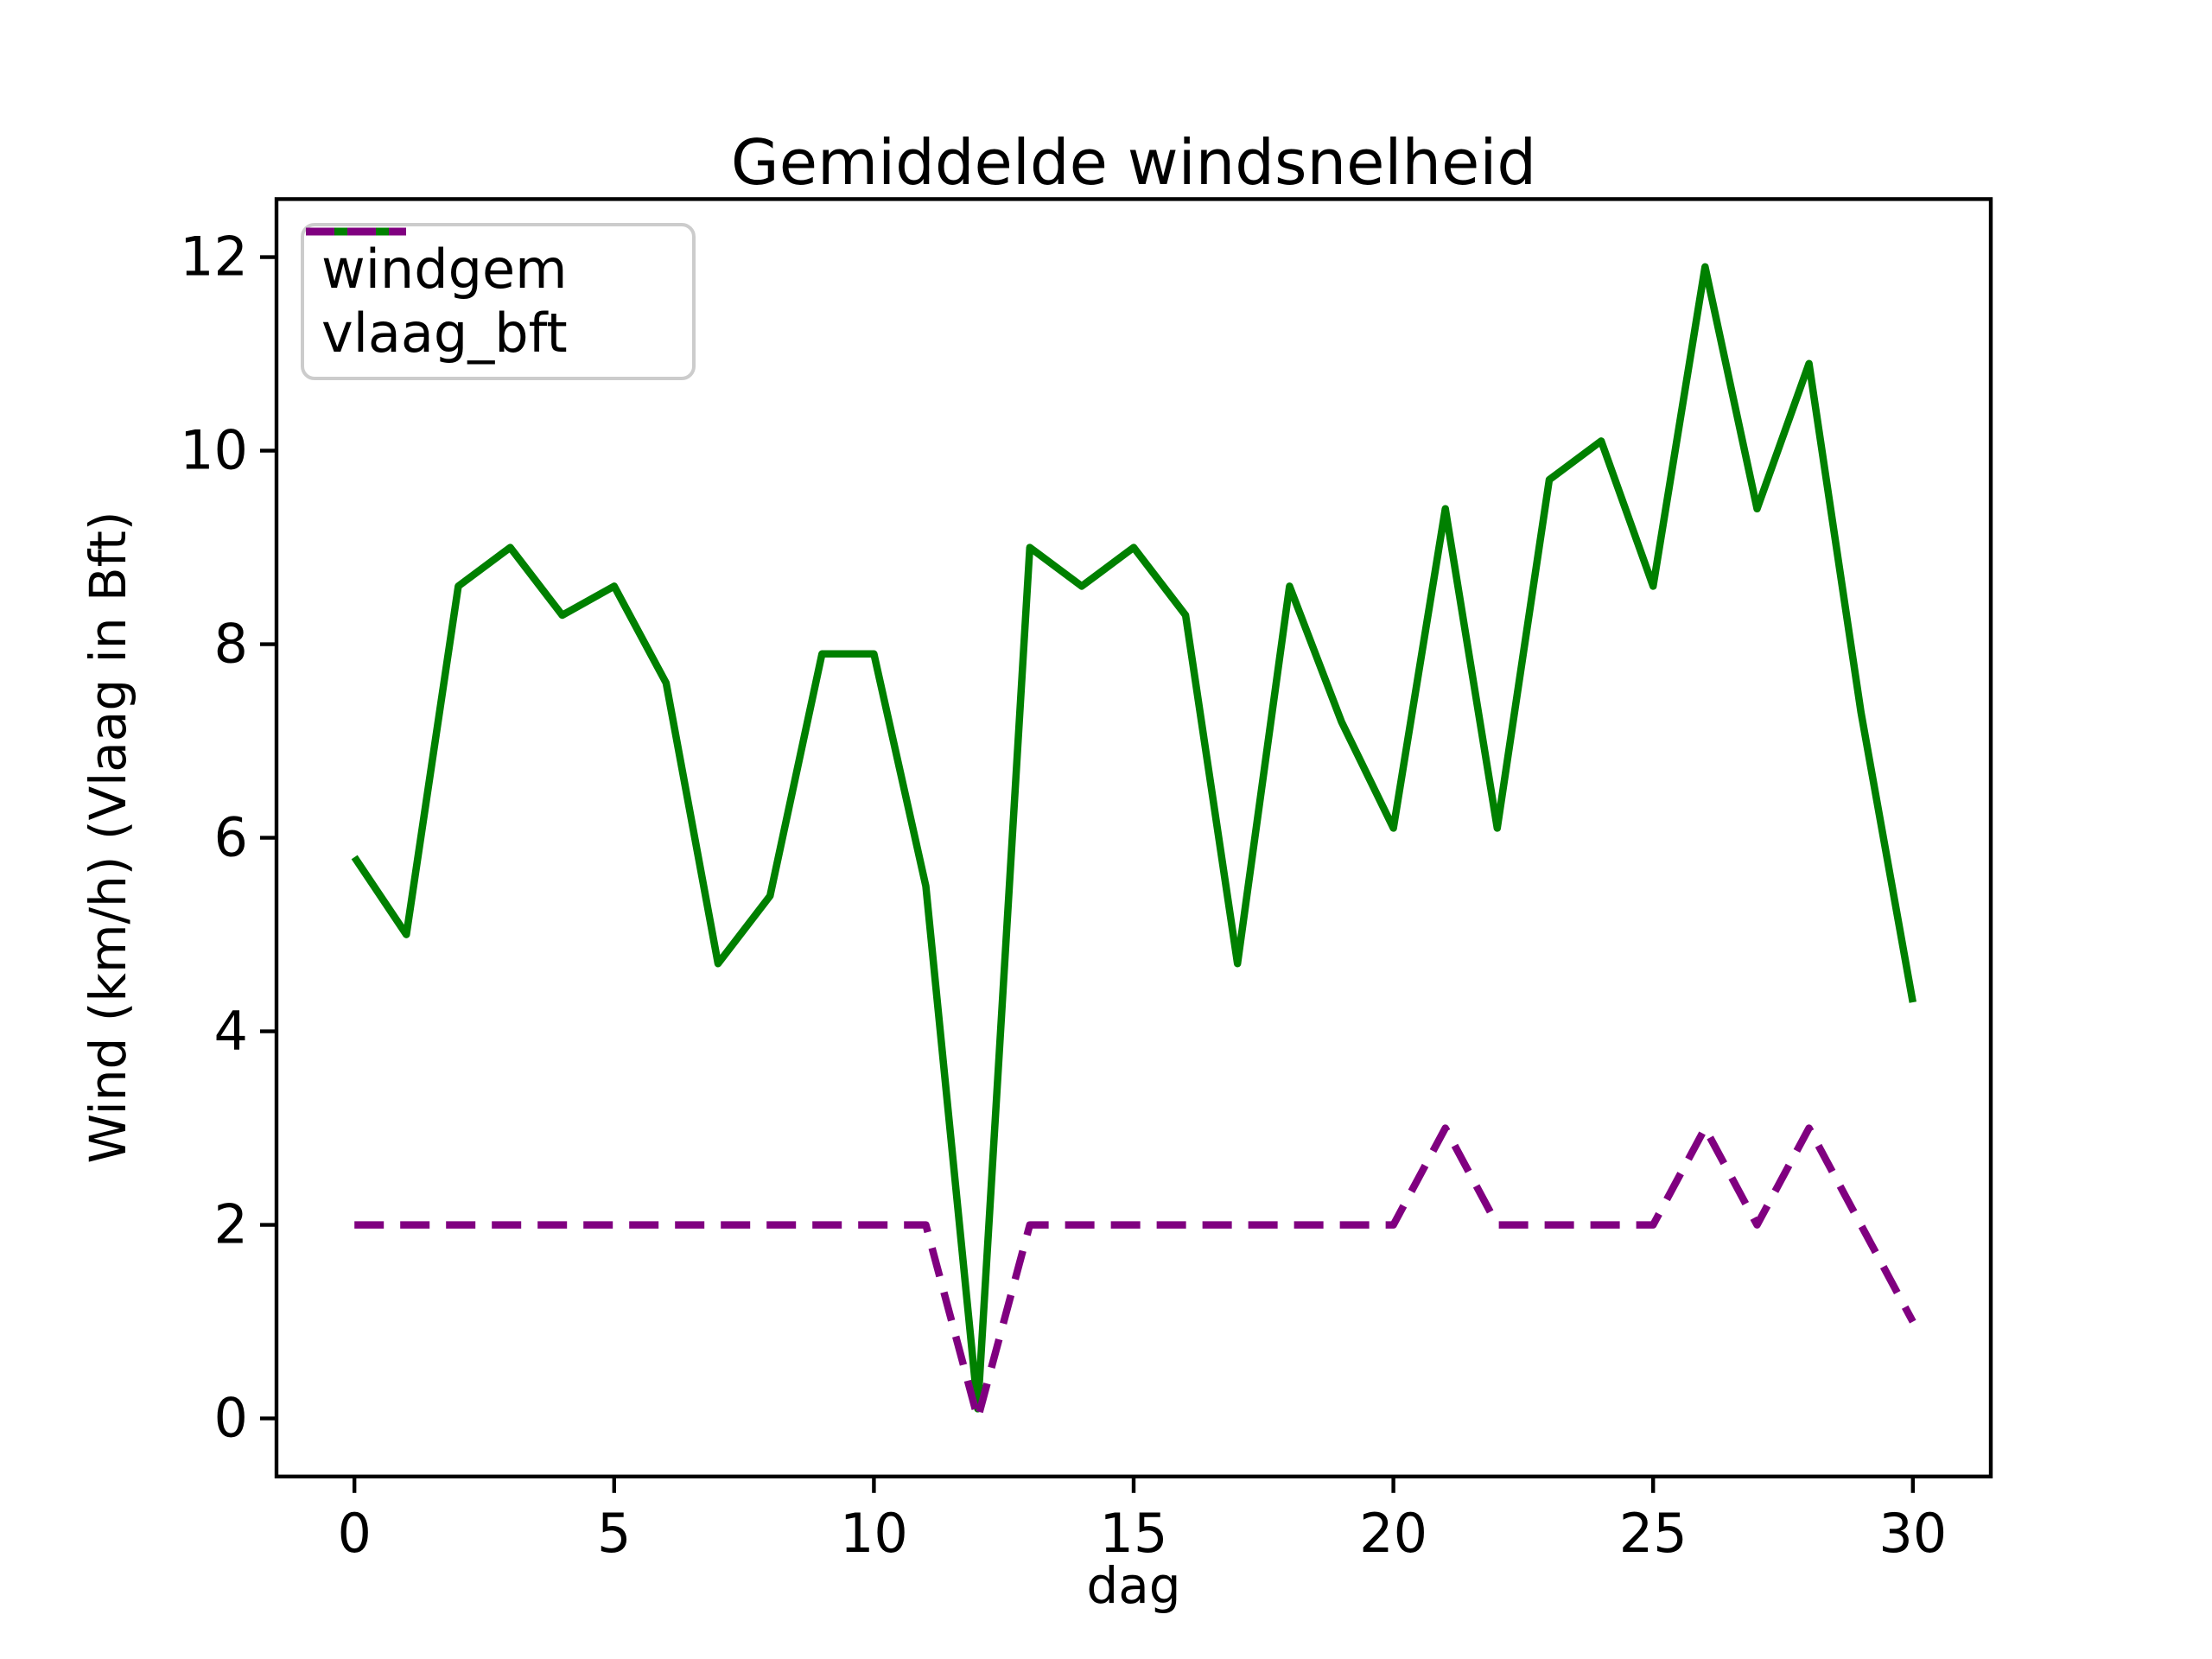  I want to click on y-axis-label: Wind (km/h) (Vlaag in Bft), so click(108, 837).